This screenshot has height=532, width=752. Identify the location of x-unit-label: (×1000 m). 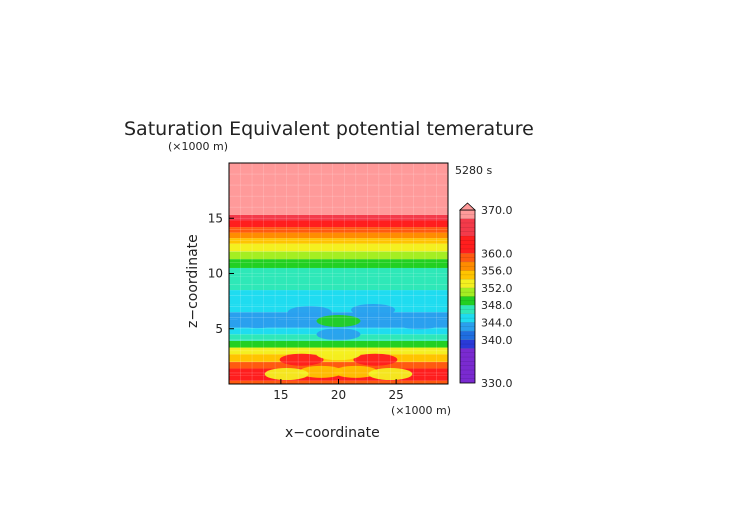
(421, 410).